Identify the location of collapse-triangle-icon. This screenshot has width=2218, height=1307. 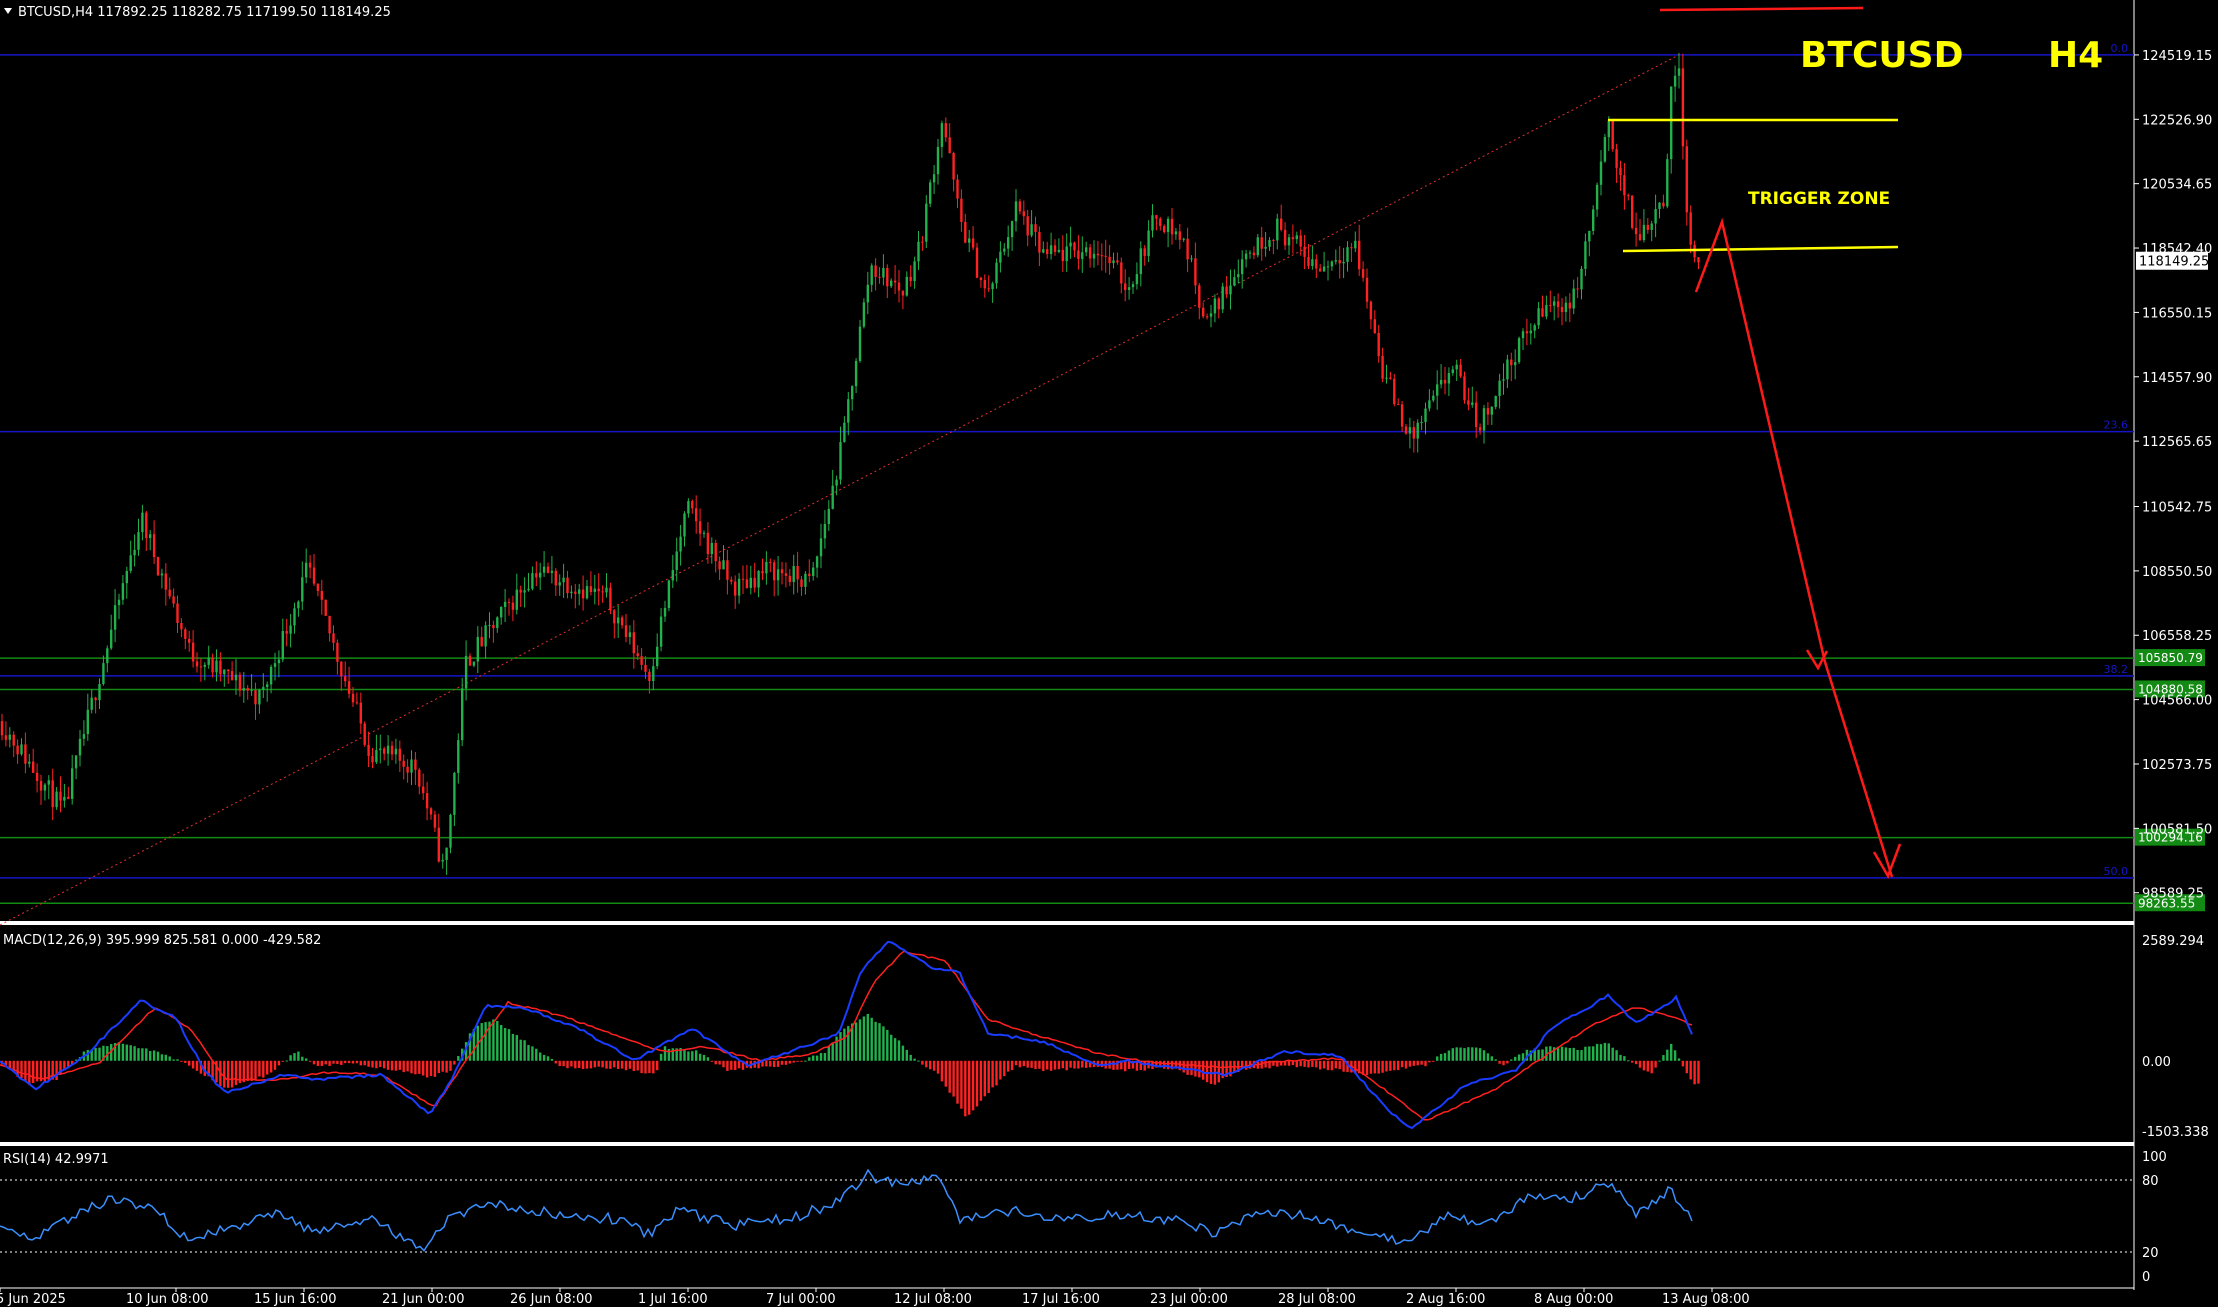
(8, 11).